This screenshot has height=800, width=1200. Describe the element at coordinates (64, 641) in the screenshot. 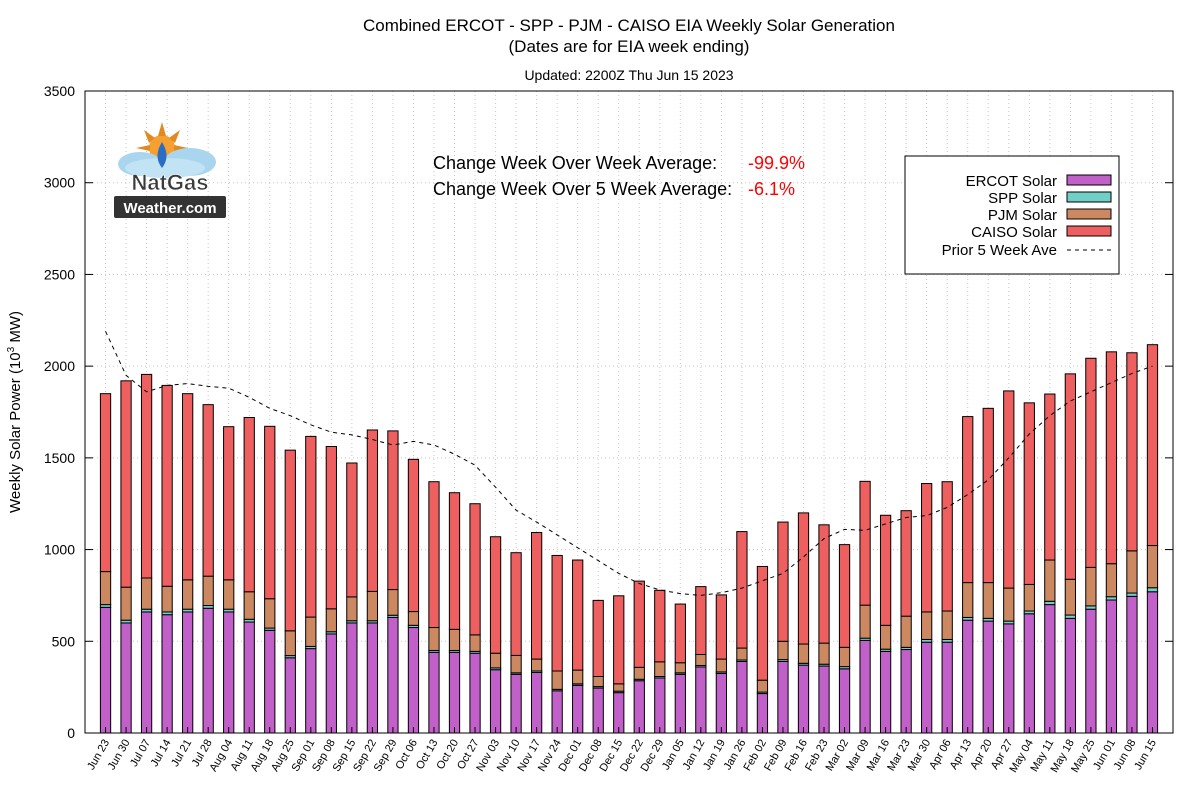

I see `y-tick-label: 500` at that location.